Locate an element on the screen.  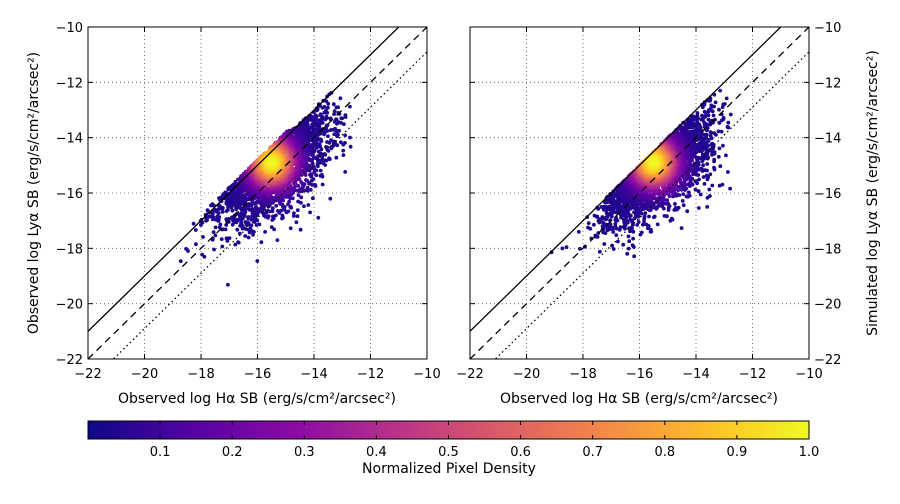
x-tick-label: −12 is located at coordinates (370, 374).